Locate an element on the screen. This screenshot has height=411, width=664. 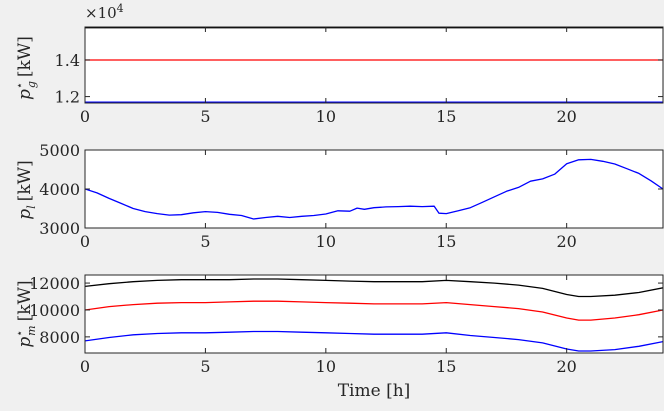
y-exponent-label: ×10⁴ is located at coordinates (104, 12).